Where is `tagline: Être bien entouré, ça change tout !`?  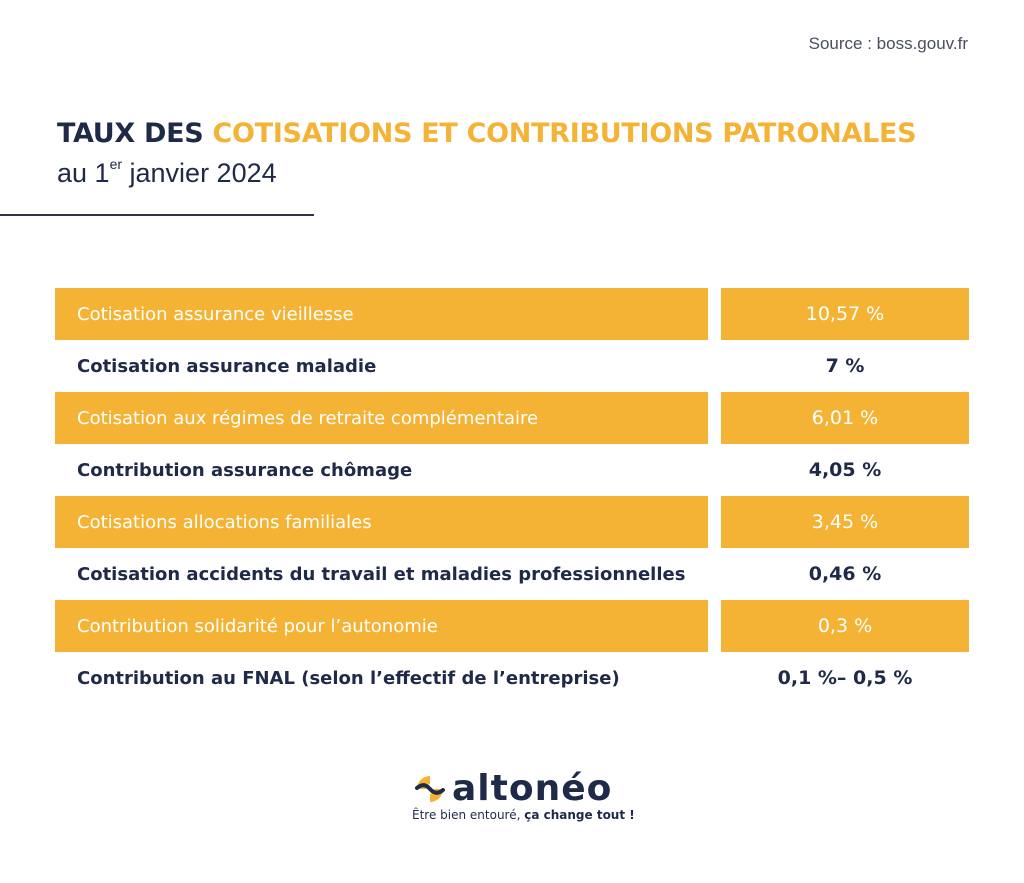 tagline: Être bien entouré, ça change tout ! is located at coordinates (523, 815).